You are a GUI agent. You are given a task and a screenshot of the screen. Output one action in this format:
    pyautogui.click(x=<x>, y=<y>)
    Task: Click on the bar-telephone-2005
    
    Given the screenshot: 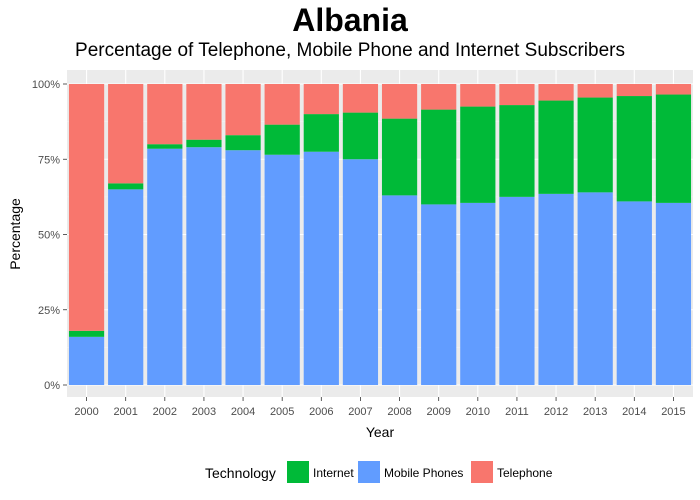 What is the action you would take?
    pyautogui.click(x=282, y=104)
    